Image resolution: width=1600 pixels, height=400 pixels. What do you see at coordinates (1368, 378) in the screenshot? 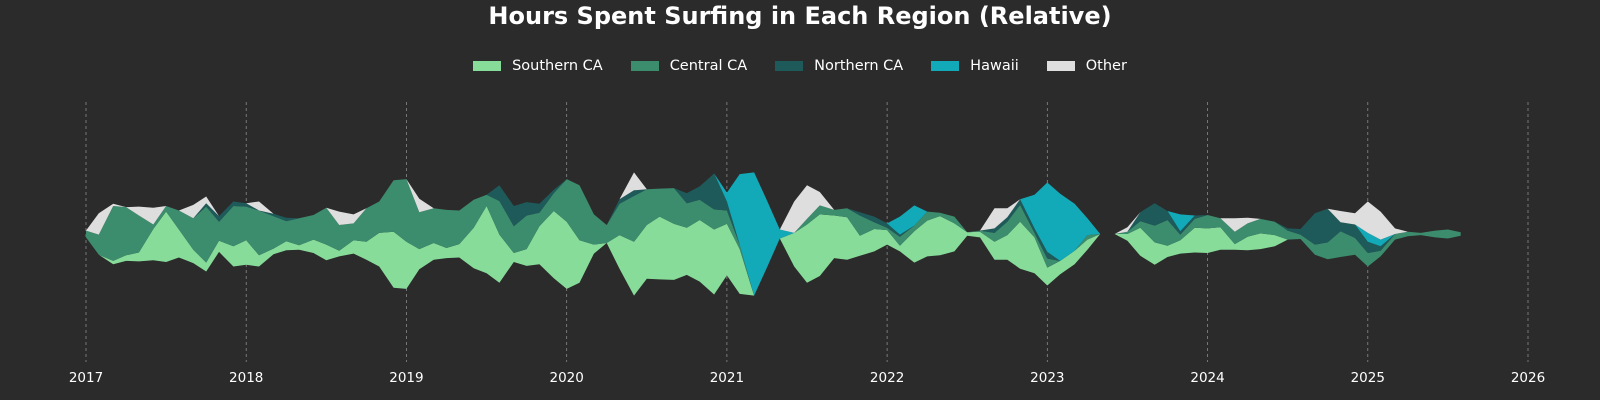
I see `x-tick-label: 2025` at bounding box center [1368, 378].